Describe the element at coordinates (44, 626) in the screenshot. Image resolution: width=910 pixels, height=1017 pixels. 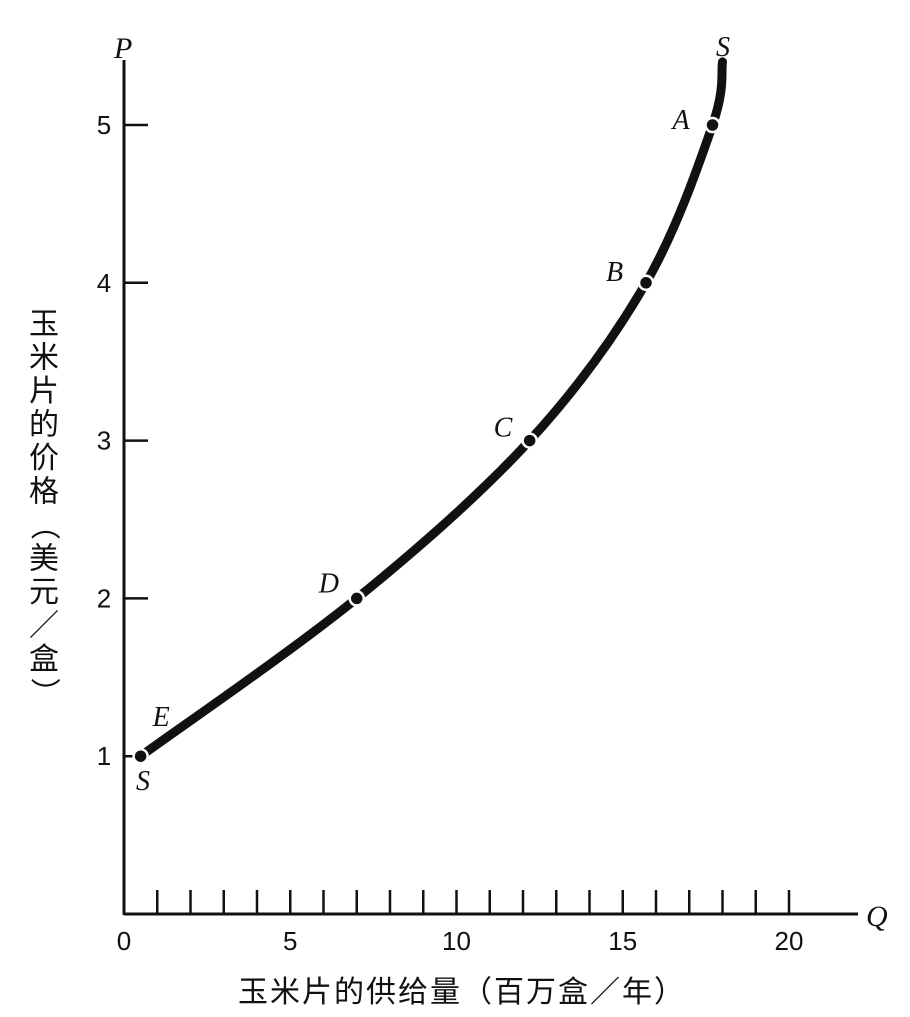
I see `y-axis-title-char: ／` at that location.